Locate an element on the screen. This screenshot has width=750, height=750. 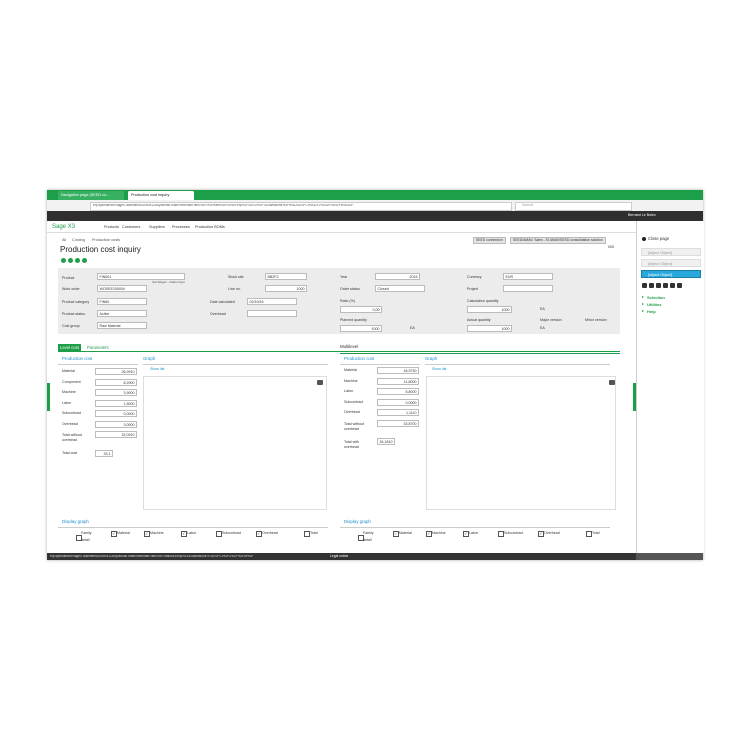
folder-button: SEED connection is located at coordinates (489, 241).